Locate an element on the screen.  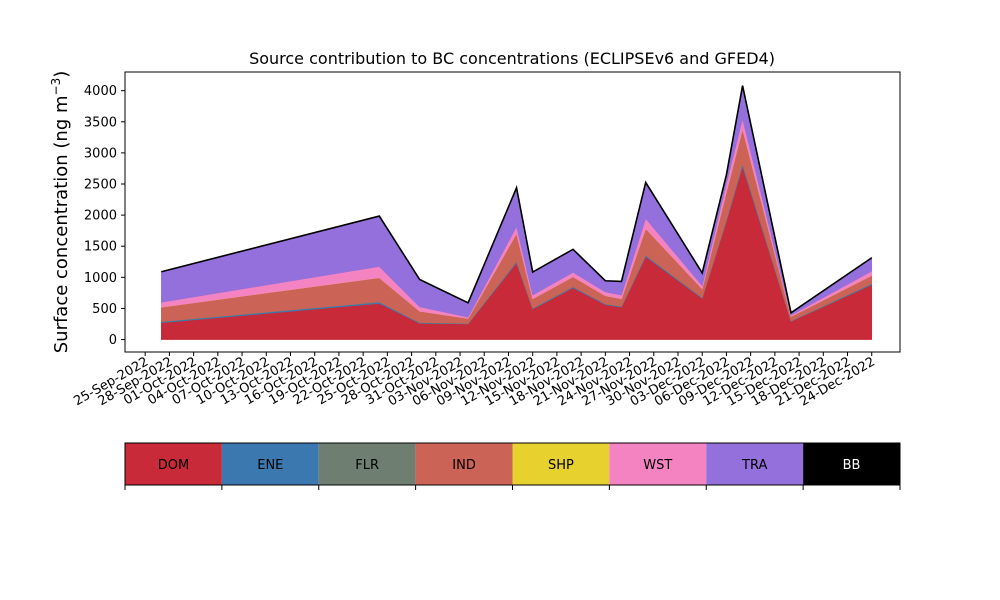
legend-swatch-ene is located at coordinates (270, 464).